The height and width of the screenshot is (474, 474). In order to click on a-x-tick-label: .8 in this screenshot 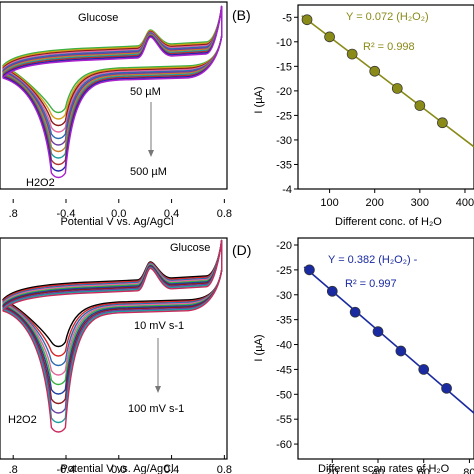, I will do `click(13, 214)`.